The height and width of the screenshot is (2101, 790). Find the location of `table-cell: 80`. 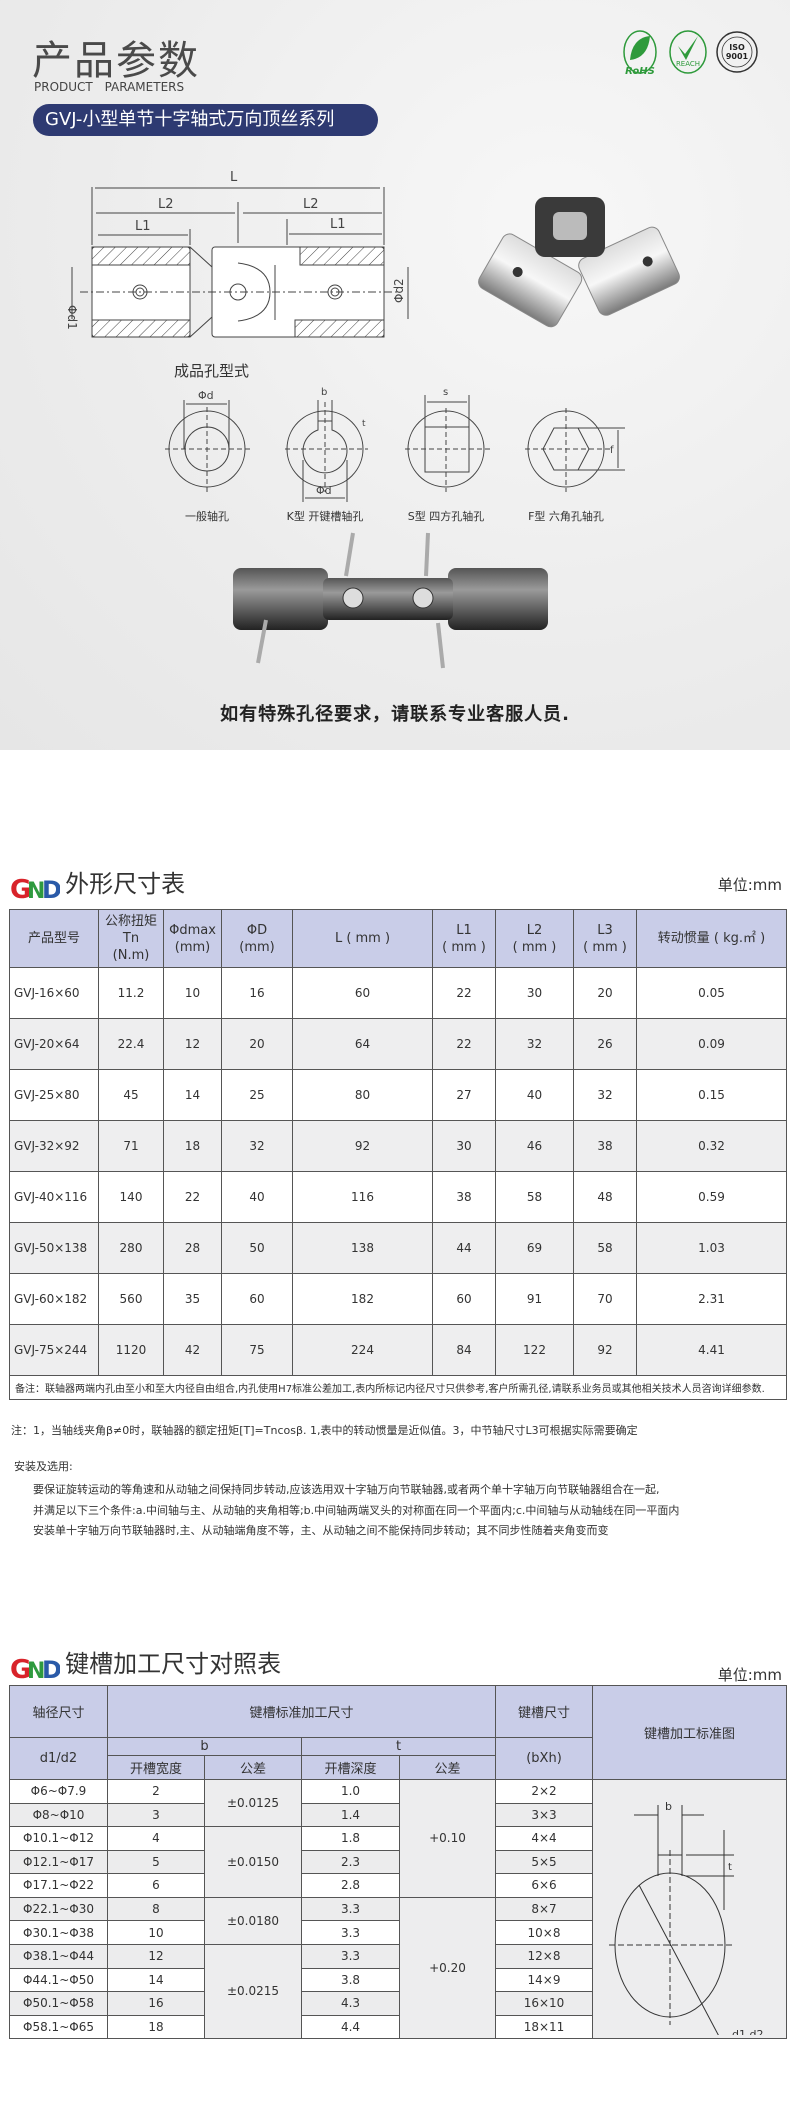

table-cell: 80 is located at coordinates (362, 1095).